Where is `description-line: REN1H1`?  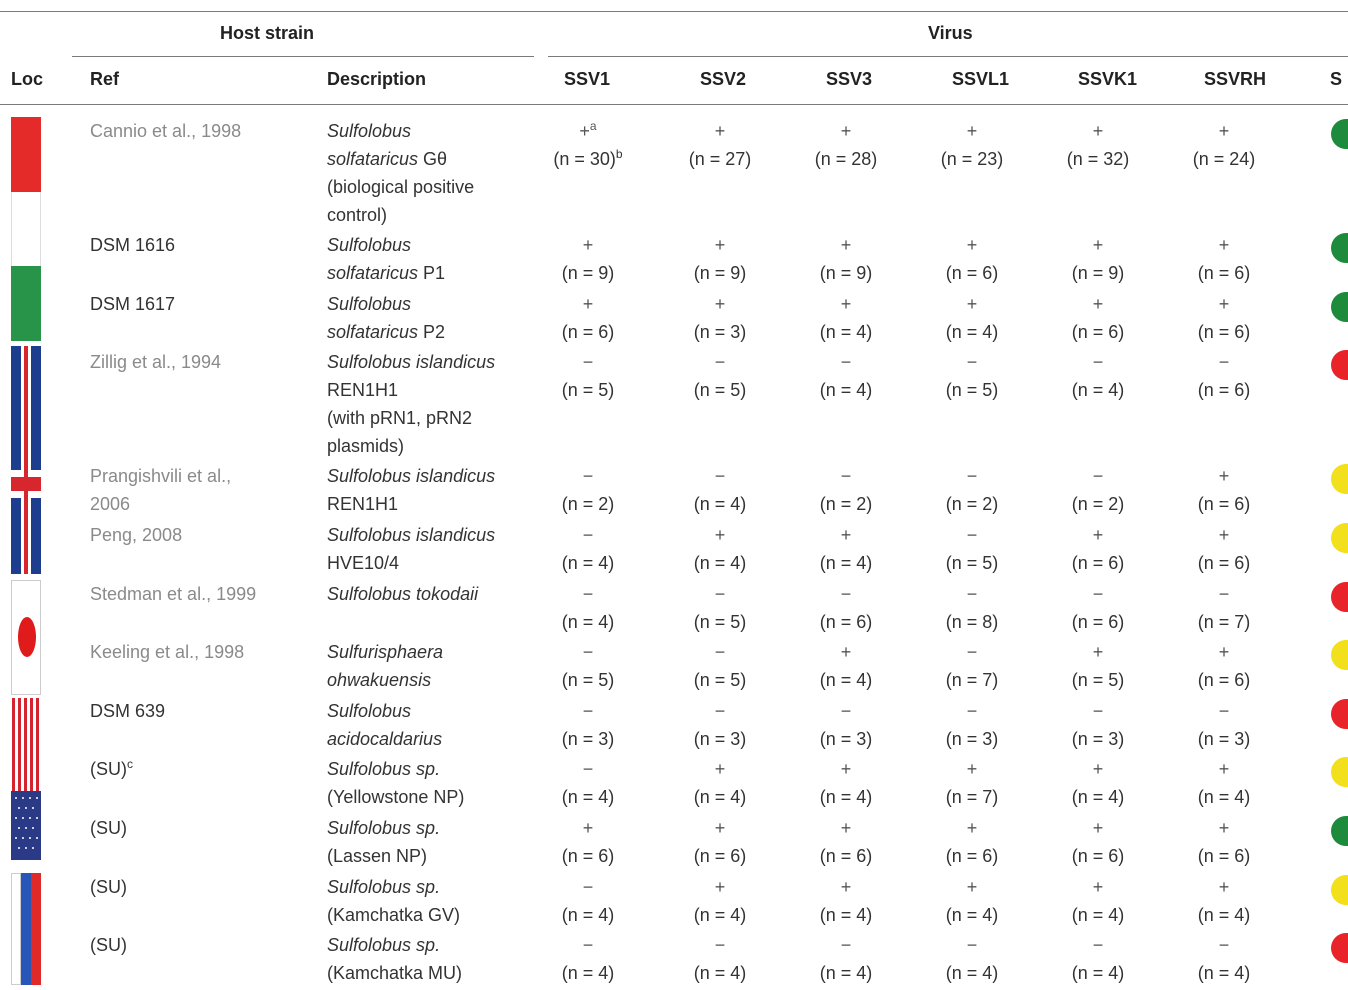
description-line: REN1H1 is located at coordinates (363, 504).